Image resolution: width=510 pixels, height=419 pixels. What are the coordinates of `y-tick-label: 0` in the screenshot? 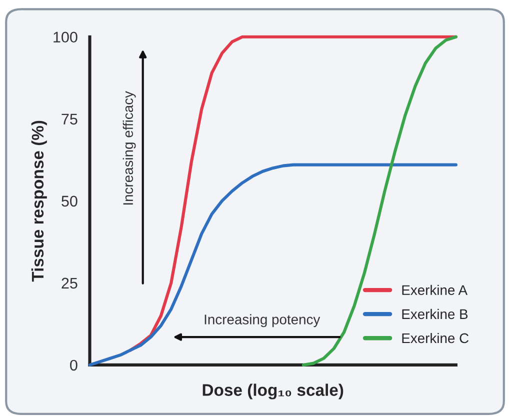 It's located at (74, 365).